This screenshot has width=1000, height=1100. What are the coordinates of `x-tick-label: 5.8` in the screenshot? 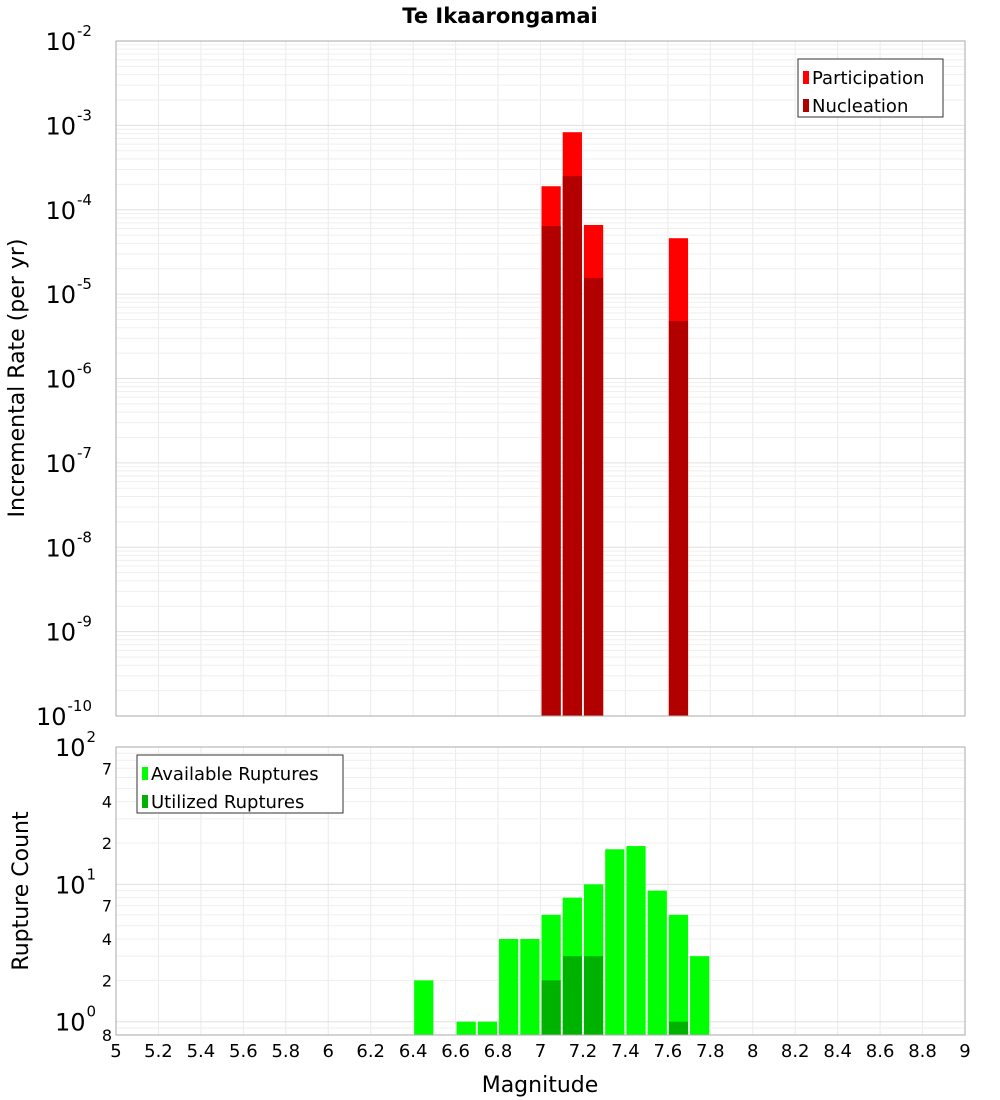 It's located at (285, 1051).